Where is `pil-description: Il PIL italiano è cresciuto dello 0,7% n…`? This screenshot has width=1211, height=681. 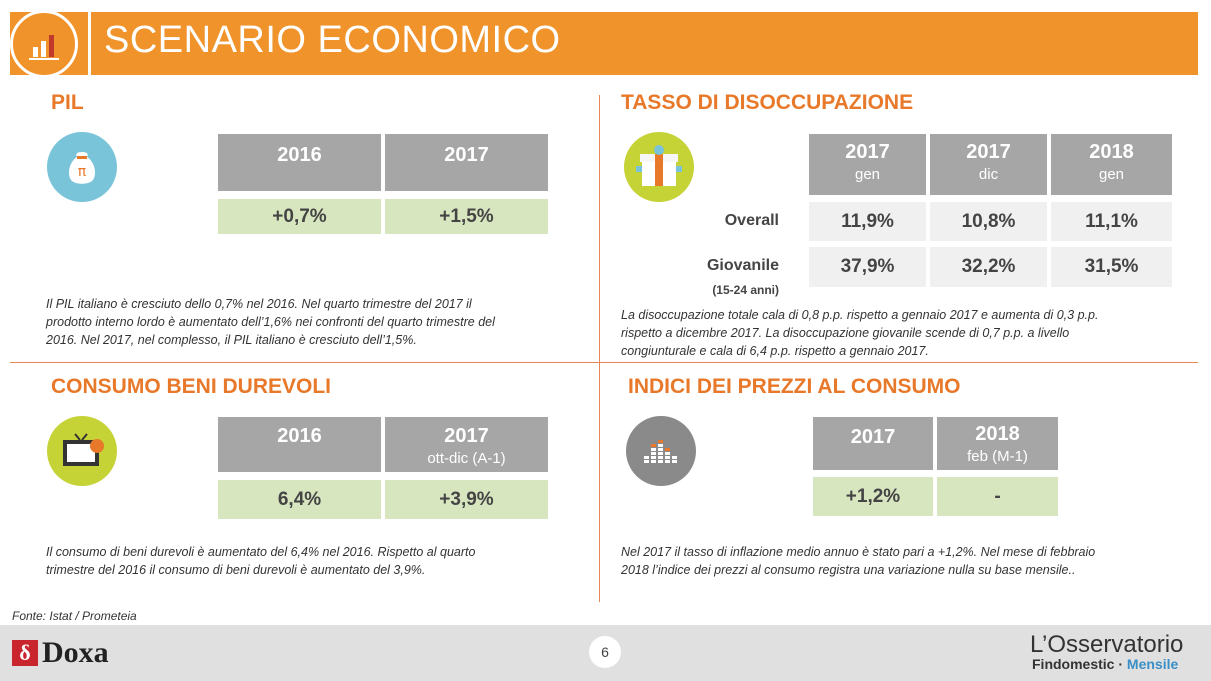 pil-description: Il PIL italiano è cresciuto dello 0,7% n… is located at coordinates (270, 322).